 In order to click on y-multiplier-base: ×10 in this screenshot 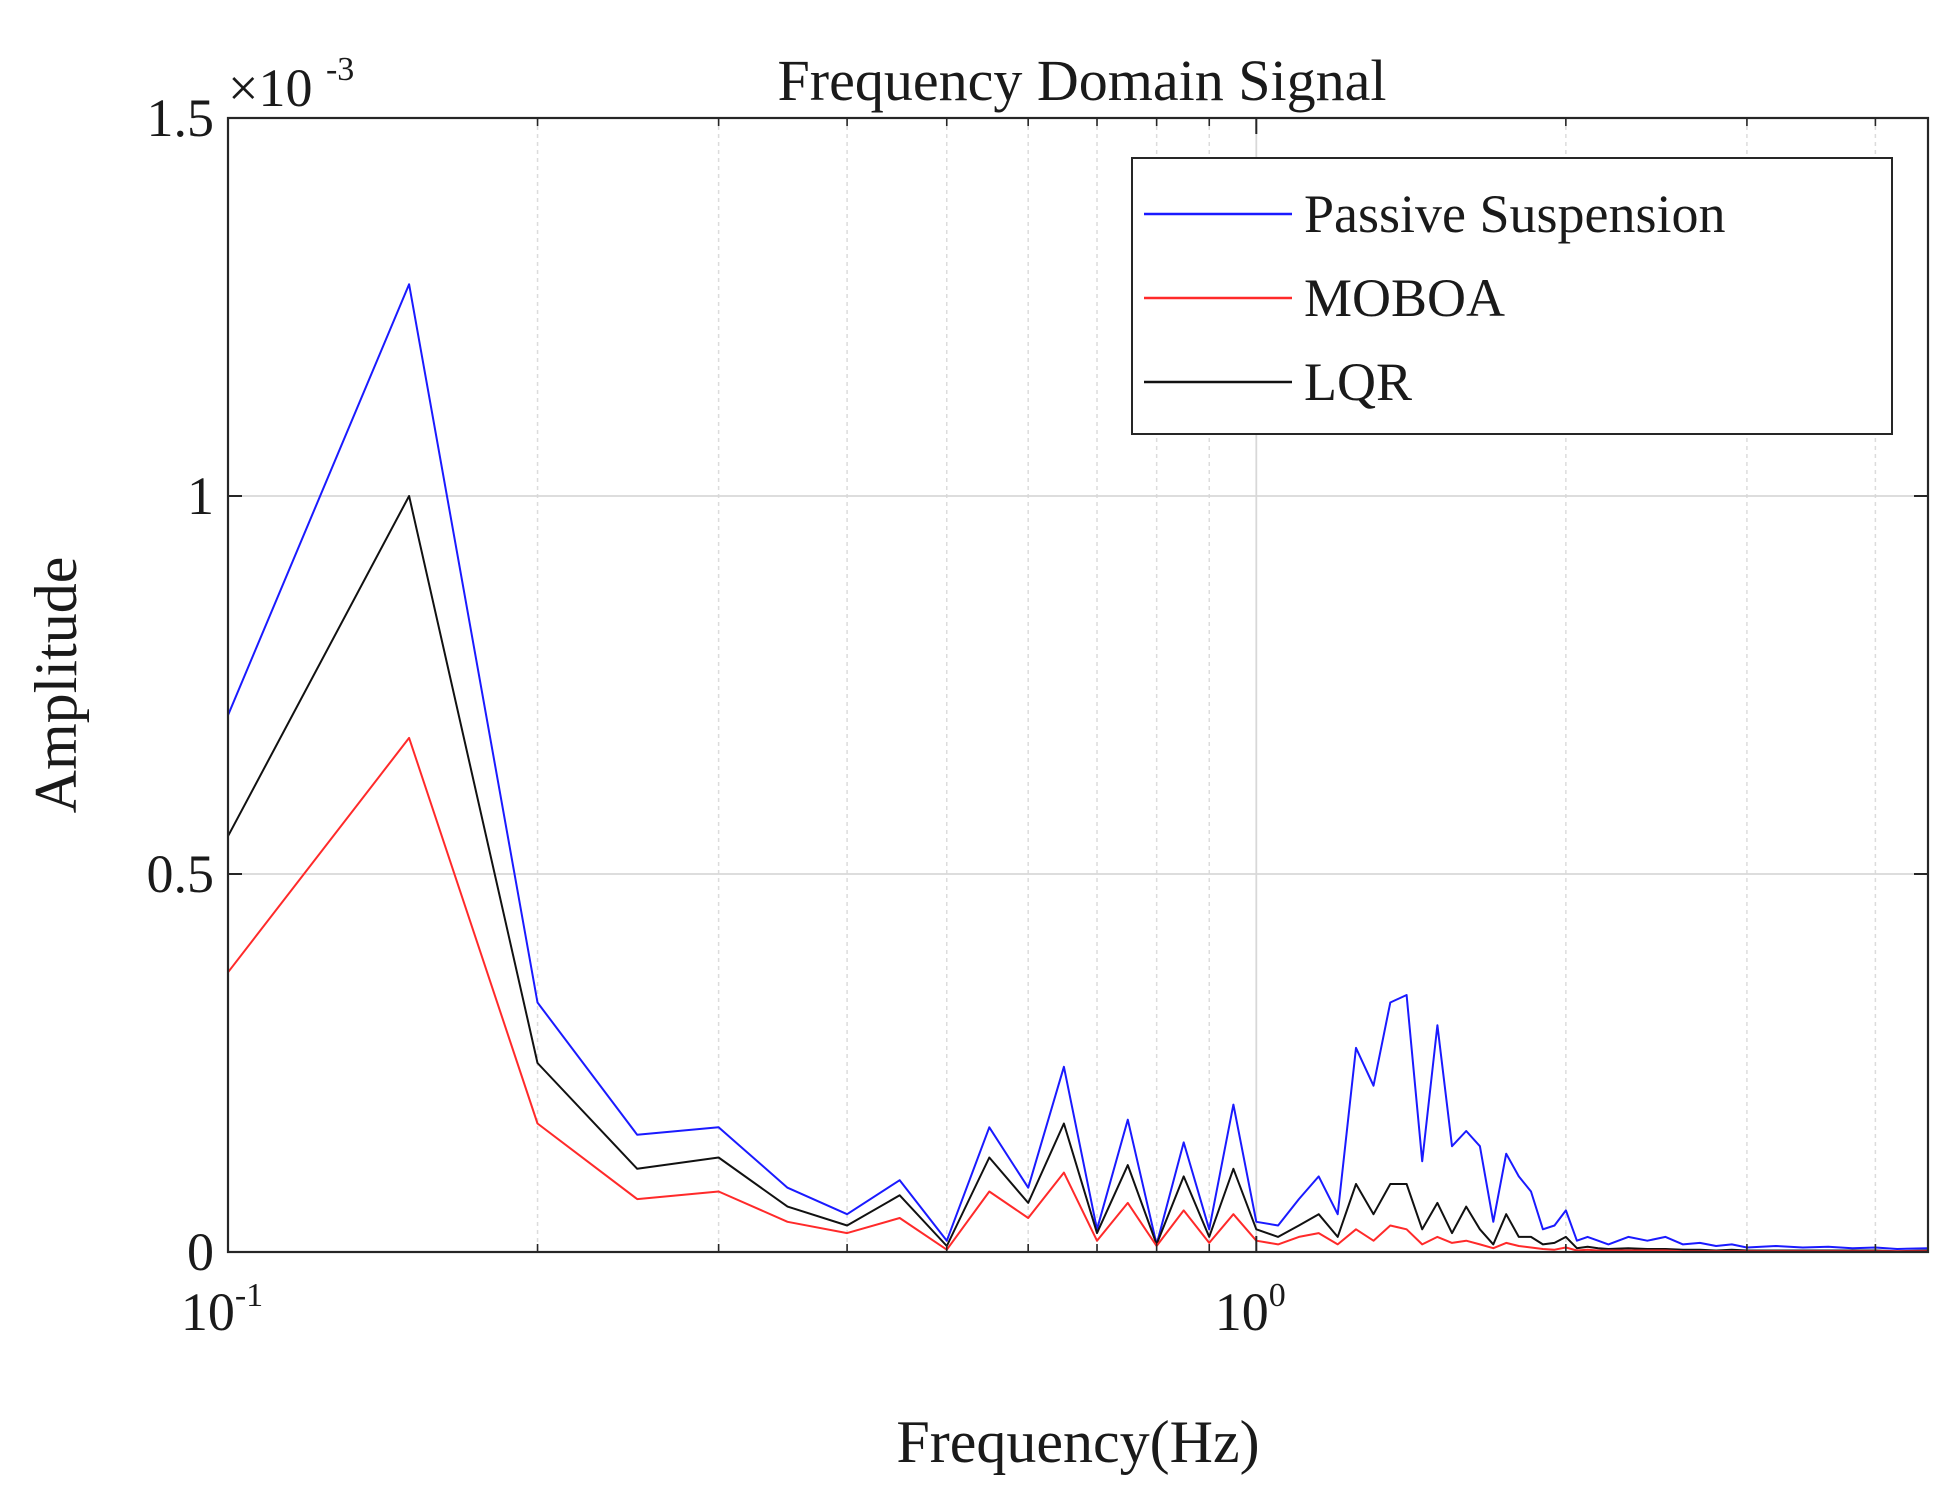, I will do `click(270, 88)`.